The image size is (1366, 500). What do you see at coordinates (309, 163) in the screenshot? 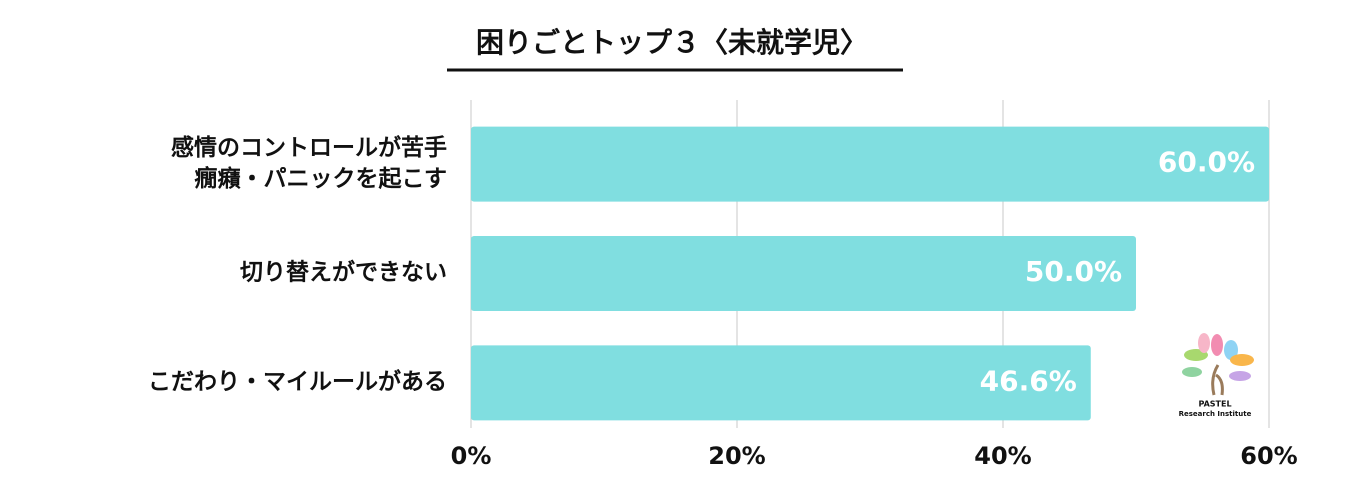
I see `y-tick-label: 感情のコントロールが苦手癇癪・パニックを起こす` at bounding box center [309, 163].